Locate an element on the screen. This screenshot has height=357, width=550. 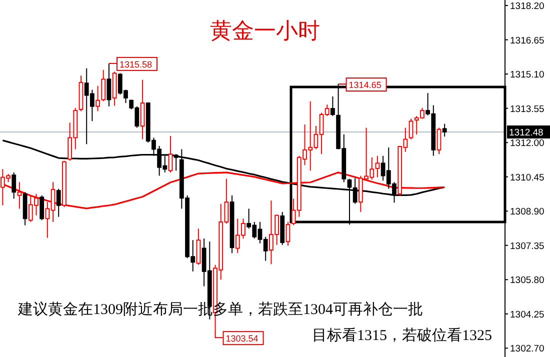
y-tick-label: 1313.55 is located at coordinates (527, 109).